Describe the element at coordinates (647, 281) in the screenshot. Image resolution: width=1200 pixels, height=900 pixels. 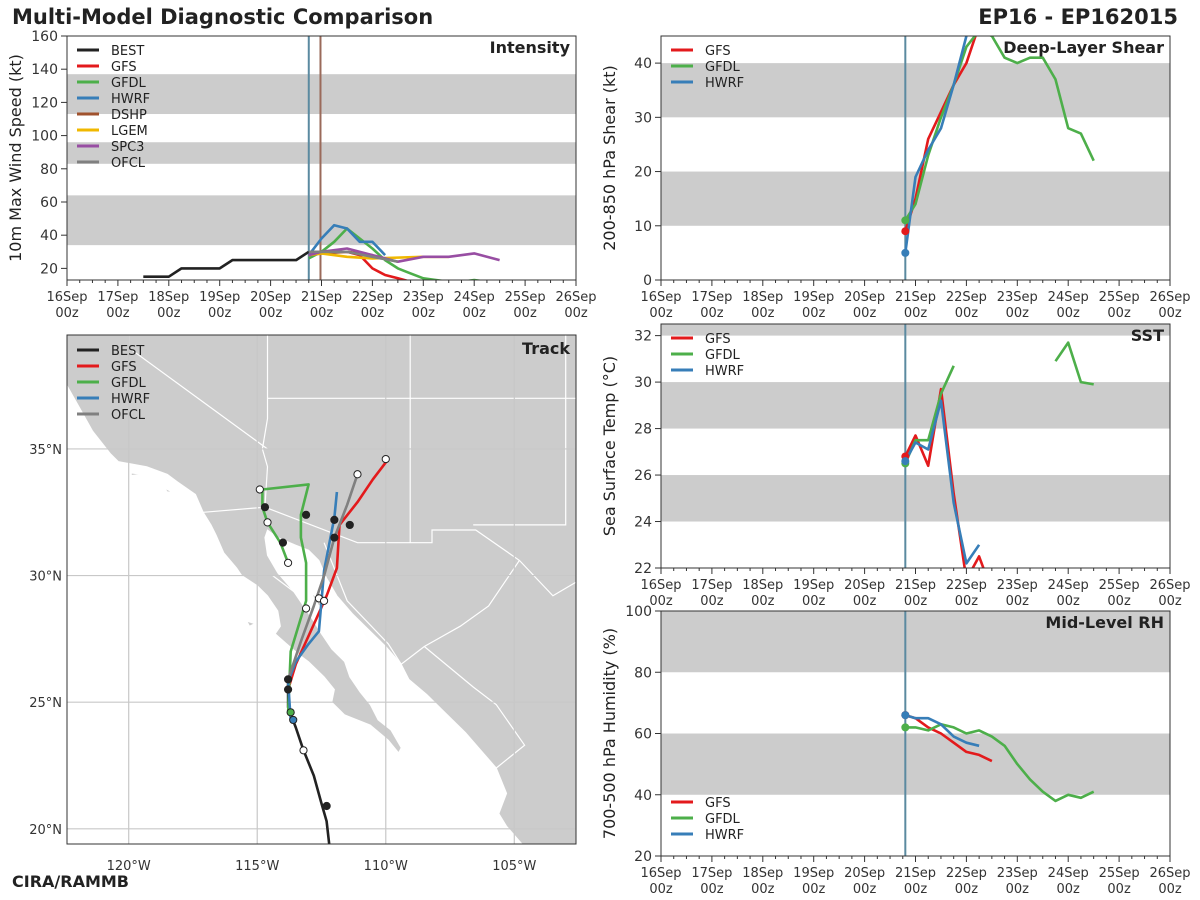
I see `ytick-label-shear: 0` at that location.